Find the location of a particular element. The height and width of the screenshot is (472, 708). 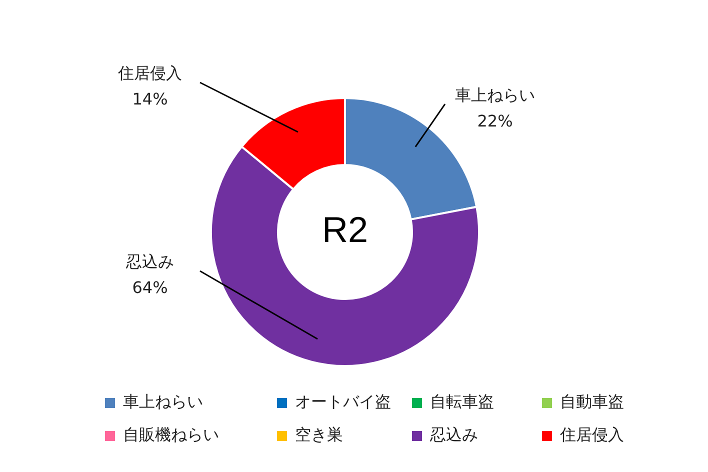

text: R2 is located at coordinates (345, 229).